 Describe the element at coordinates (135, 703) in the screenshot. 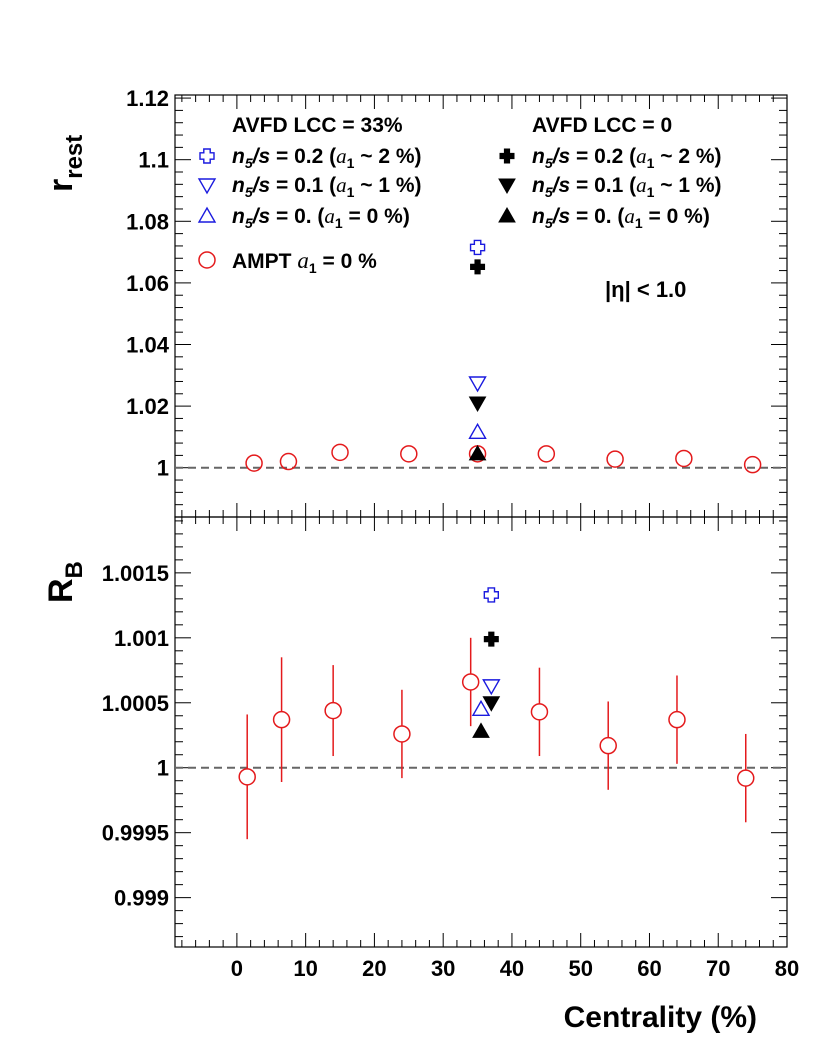

I see `bottom-y-tick-label: 1.0005` at that location.